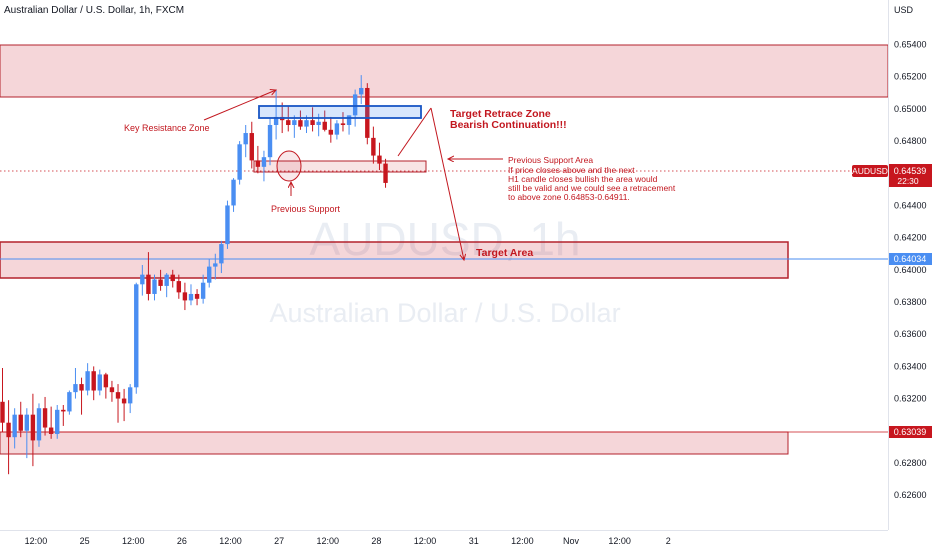 The width and height of the screenshot is (932, 550). I want to click on lower-support-zone, so click(394, 443).